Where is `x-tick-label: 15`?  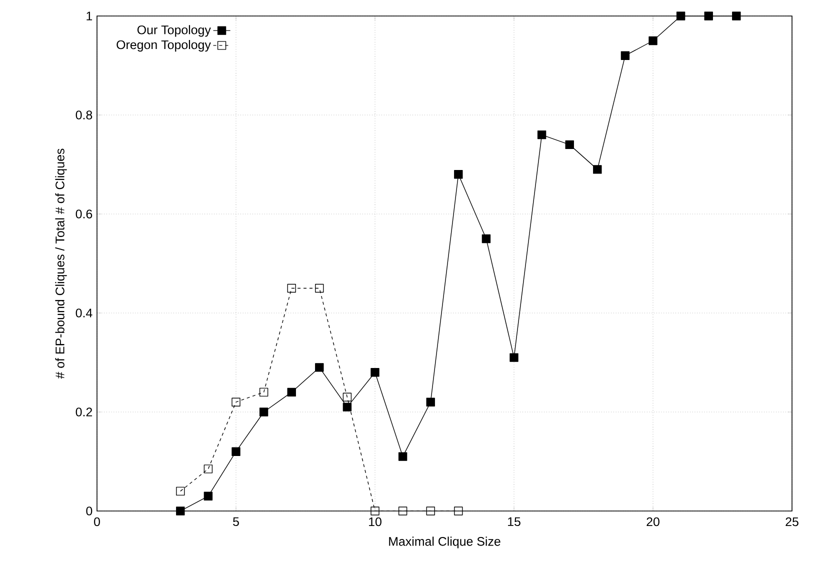 x-tick-label: 15 is located at coordinates (514, 521).